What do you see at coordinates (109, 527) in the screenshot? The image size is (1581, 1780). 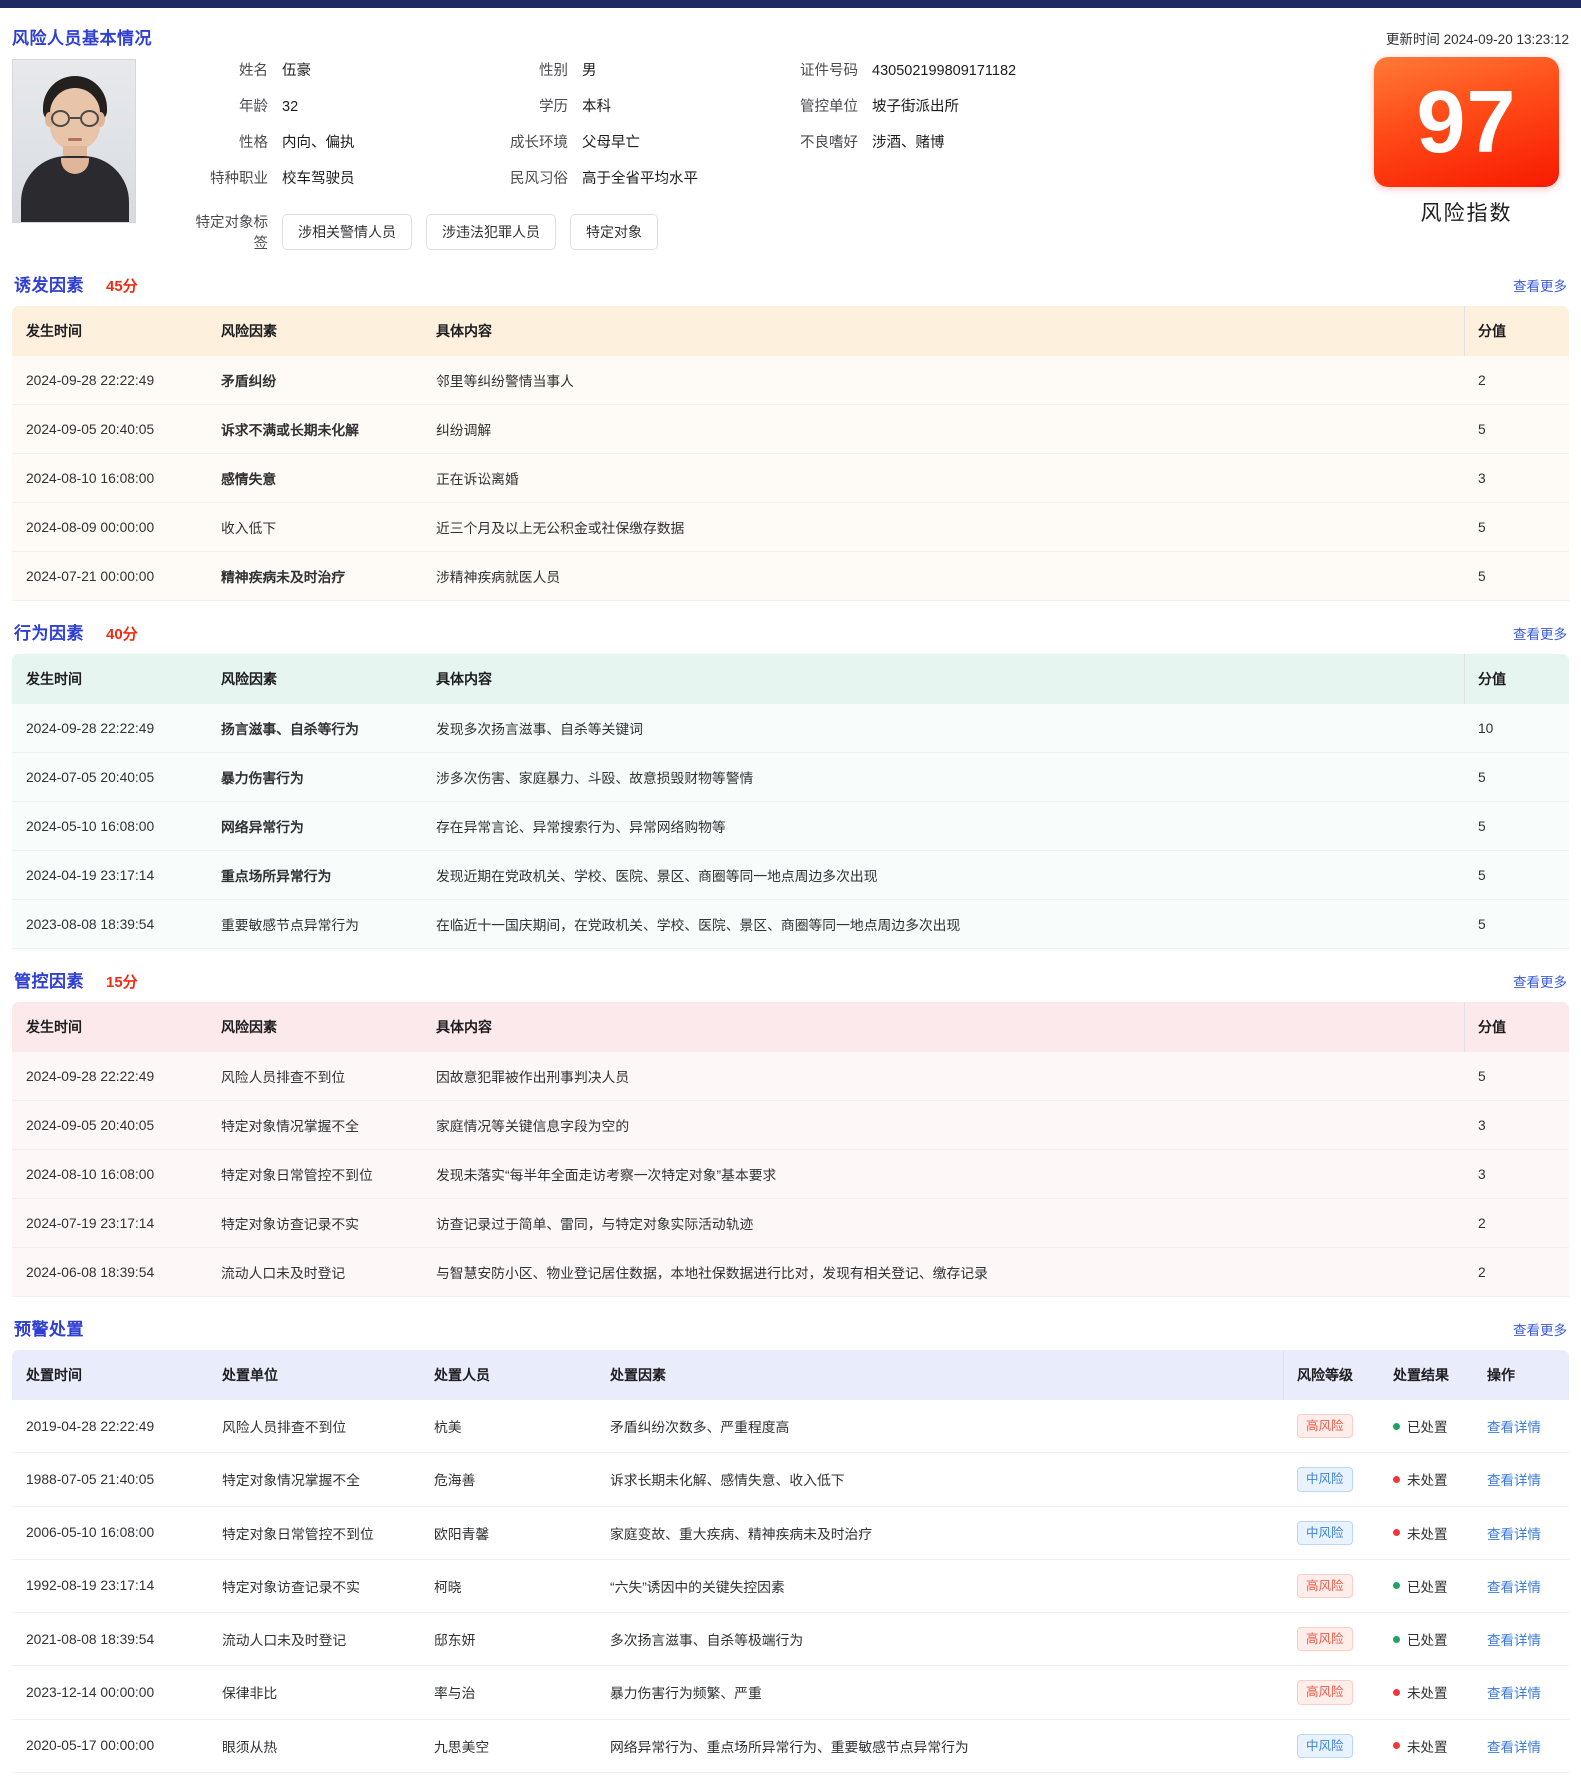 I see `cell-time: 2024-08-09 00:00:00` at bounding box center [109, 527].